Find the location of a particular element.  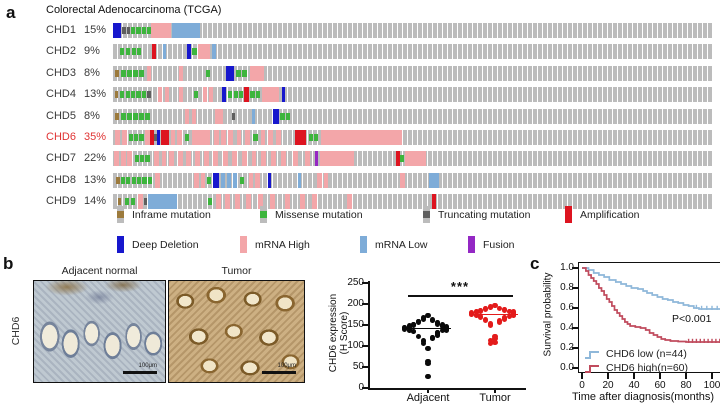

scatter-y-ticklabel: 150 is located at coordinates (355, 324).